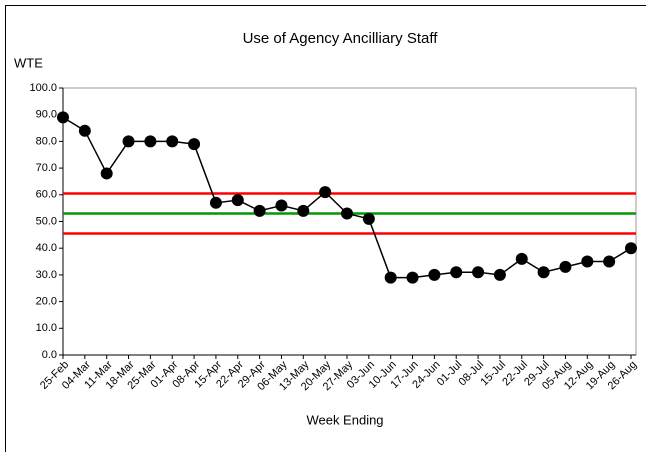 This screenshot has width=646, height=452. Describe the element at coordinates (46, 141) in the screenshot. I see `y-tick-label: 80.0` at that location.